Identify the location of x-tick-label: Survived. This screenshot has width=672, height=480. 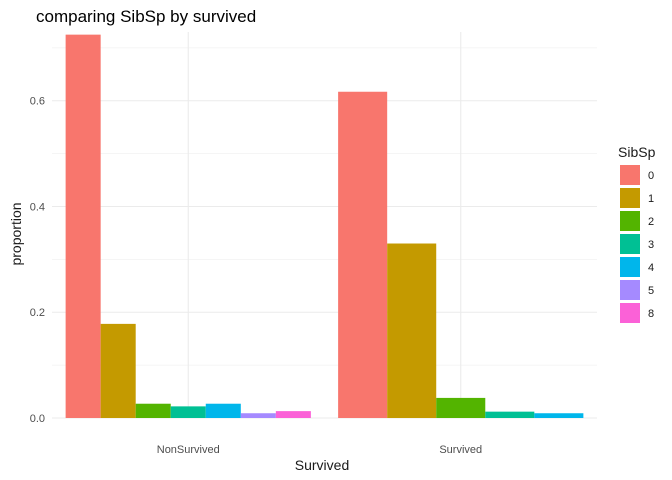
(460, 450).